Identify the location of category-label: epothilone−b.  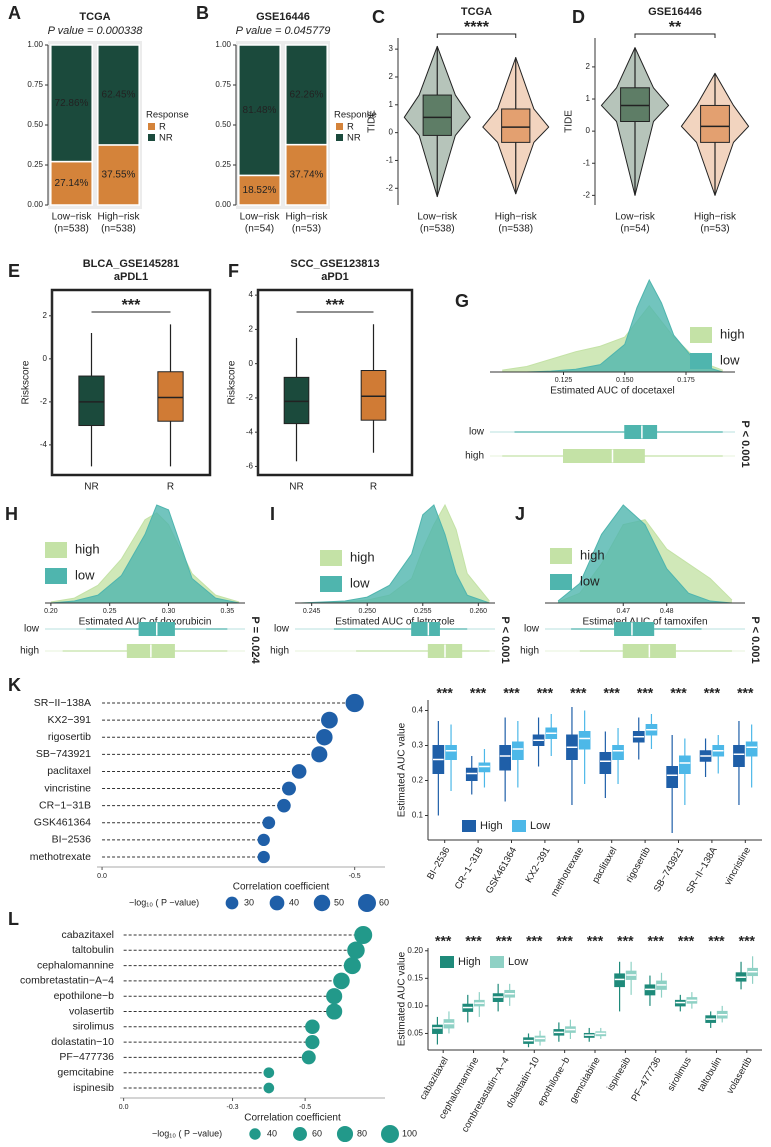
(84, 996).